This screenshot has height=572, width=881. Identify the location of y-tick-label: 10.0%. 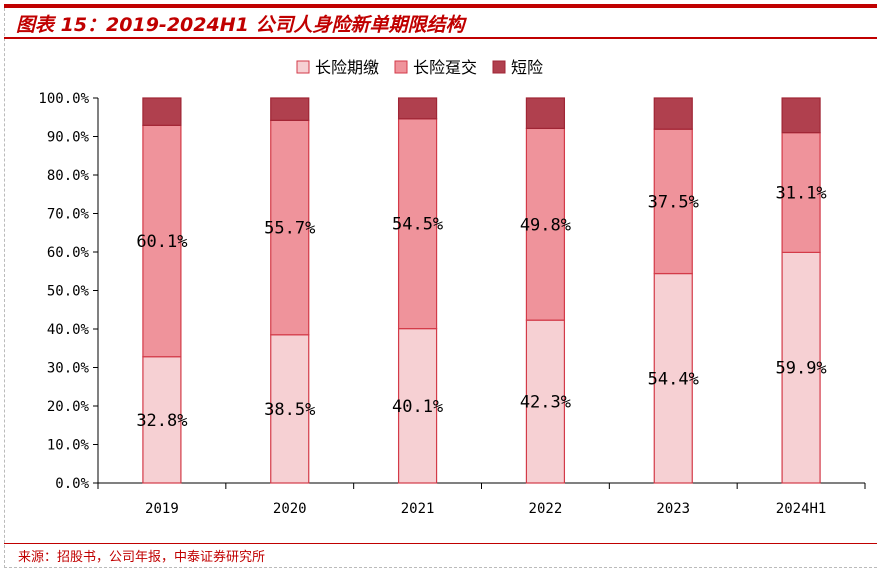
(68, 446).